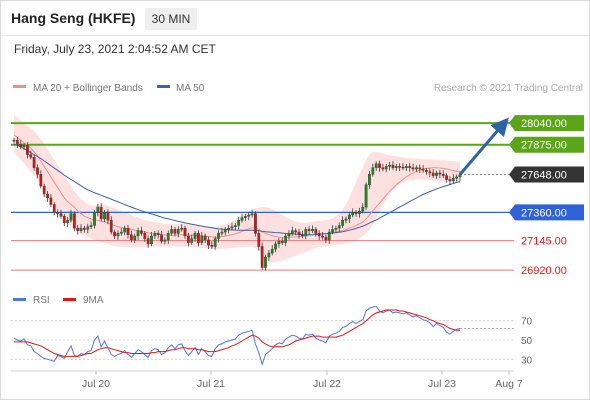 This screenshot has width=590, height=400. Describe the element at coordinates (527, 360) in the screenshot. I see `rsi-tick-label-30: 30` at that location.